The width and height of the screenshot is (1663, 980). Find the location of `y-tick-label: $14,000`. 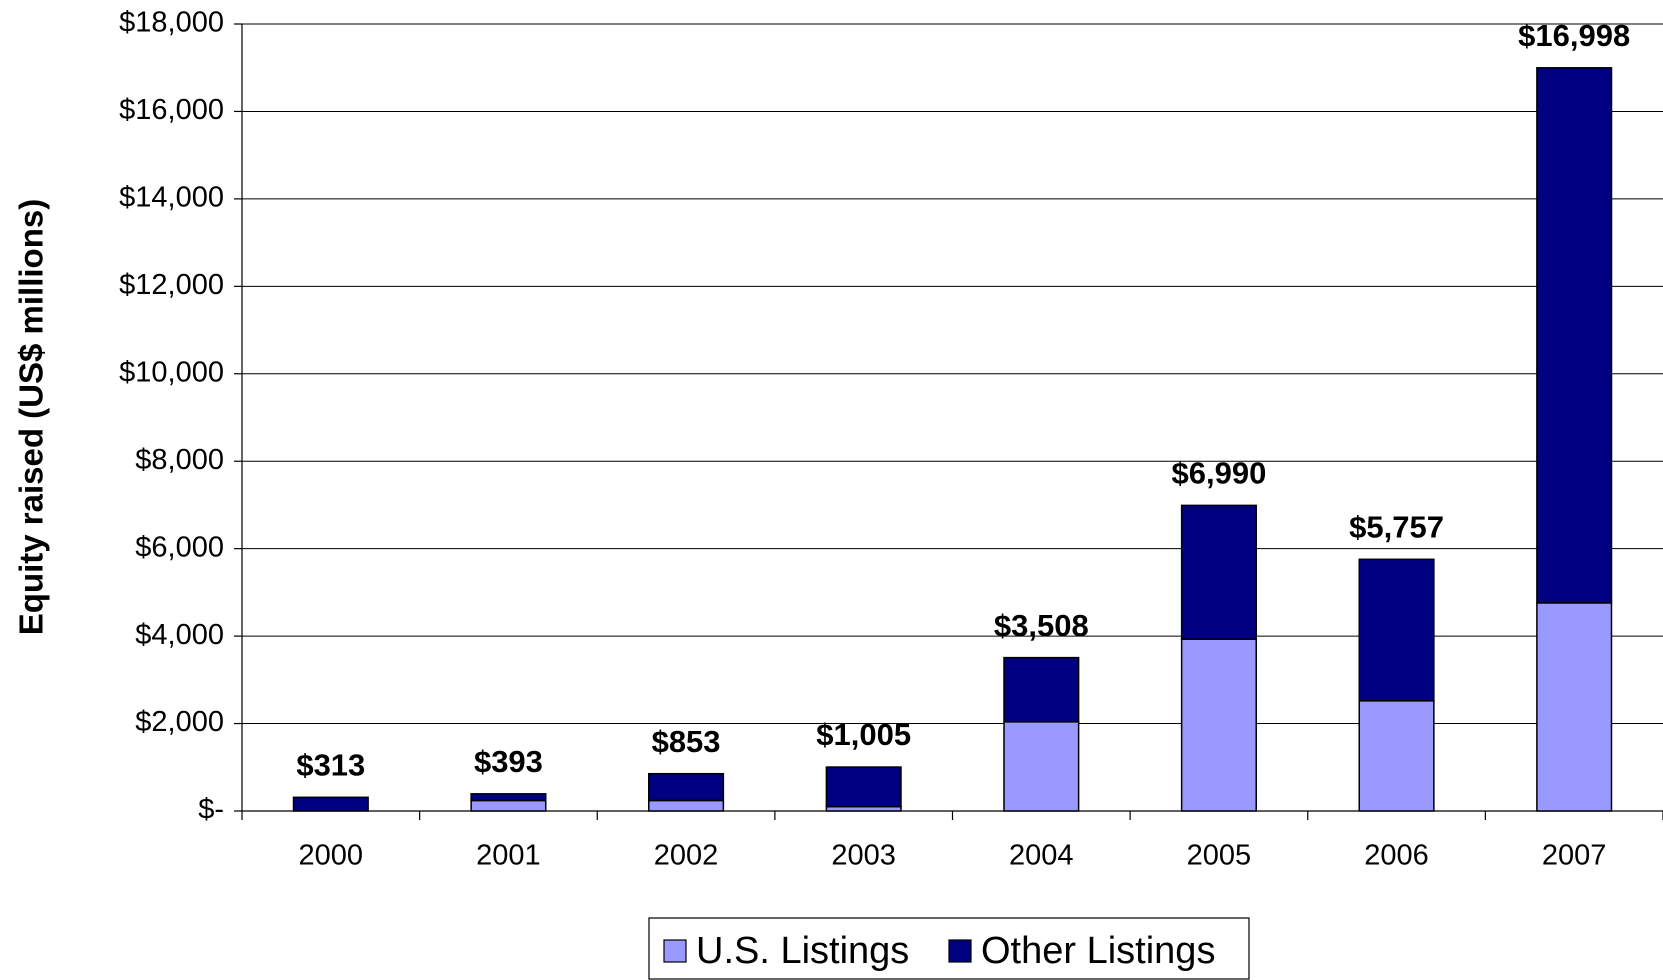

y-tick-label: $14,000 is located at coordinates (171, 198).